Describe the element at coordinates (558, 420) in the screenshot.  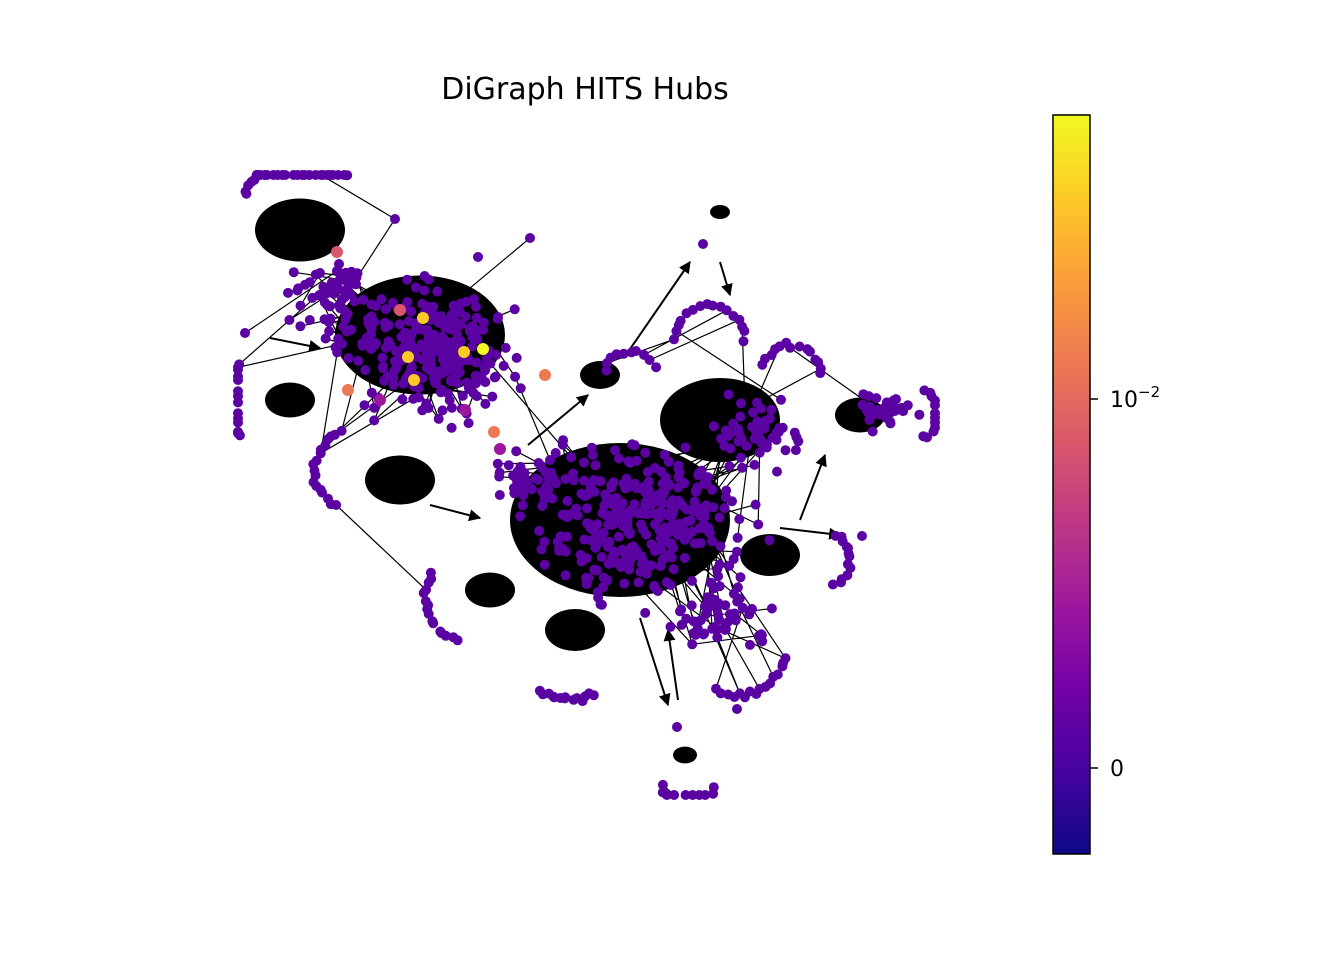
I see `directed-edge` at that location.